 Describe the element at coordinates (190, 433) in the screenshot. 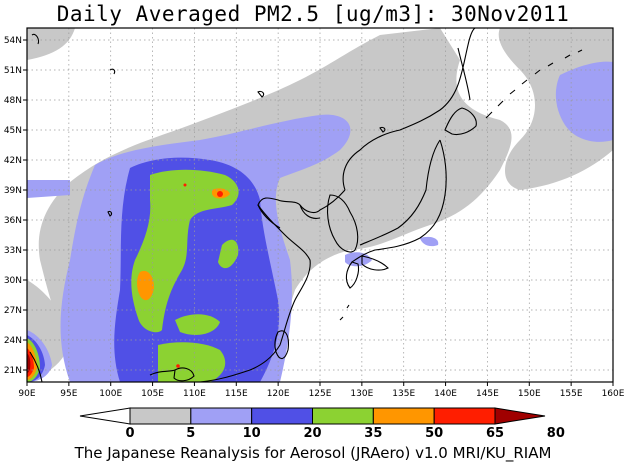

I see `colorbar-tick-label: 5` at that location.